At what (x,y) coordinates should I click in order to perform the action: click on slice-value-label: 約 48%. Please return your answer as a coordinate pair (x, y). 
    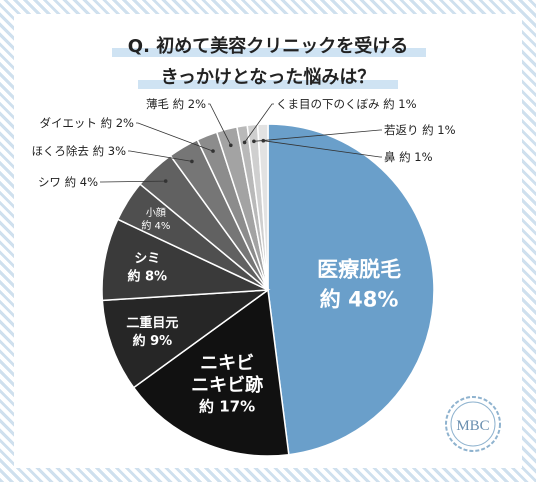
    Looking at the image, I should click on (359, 300).